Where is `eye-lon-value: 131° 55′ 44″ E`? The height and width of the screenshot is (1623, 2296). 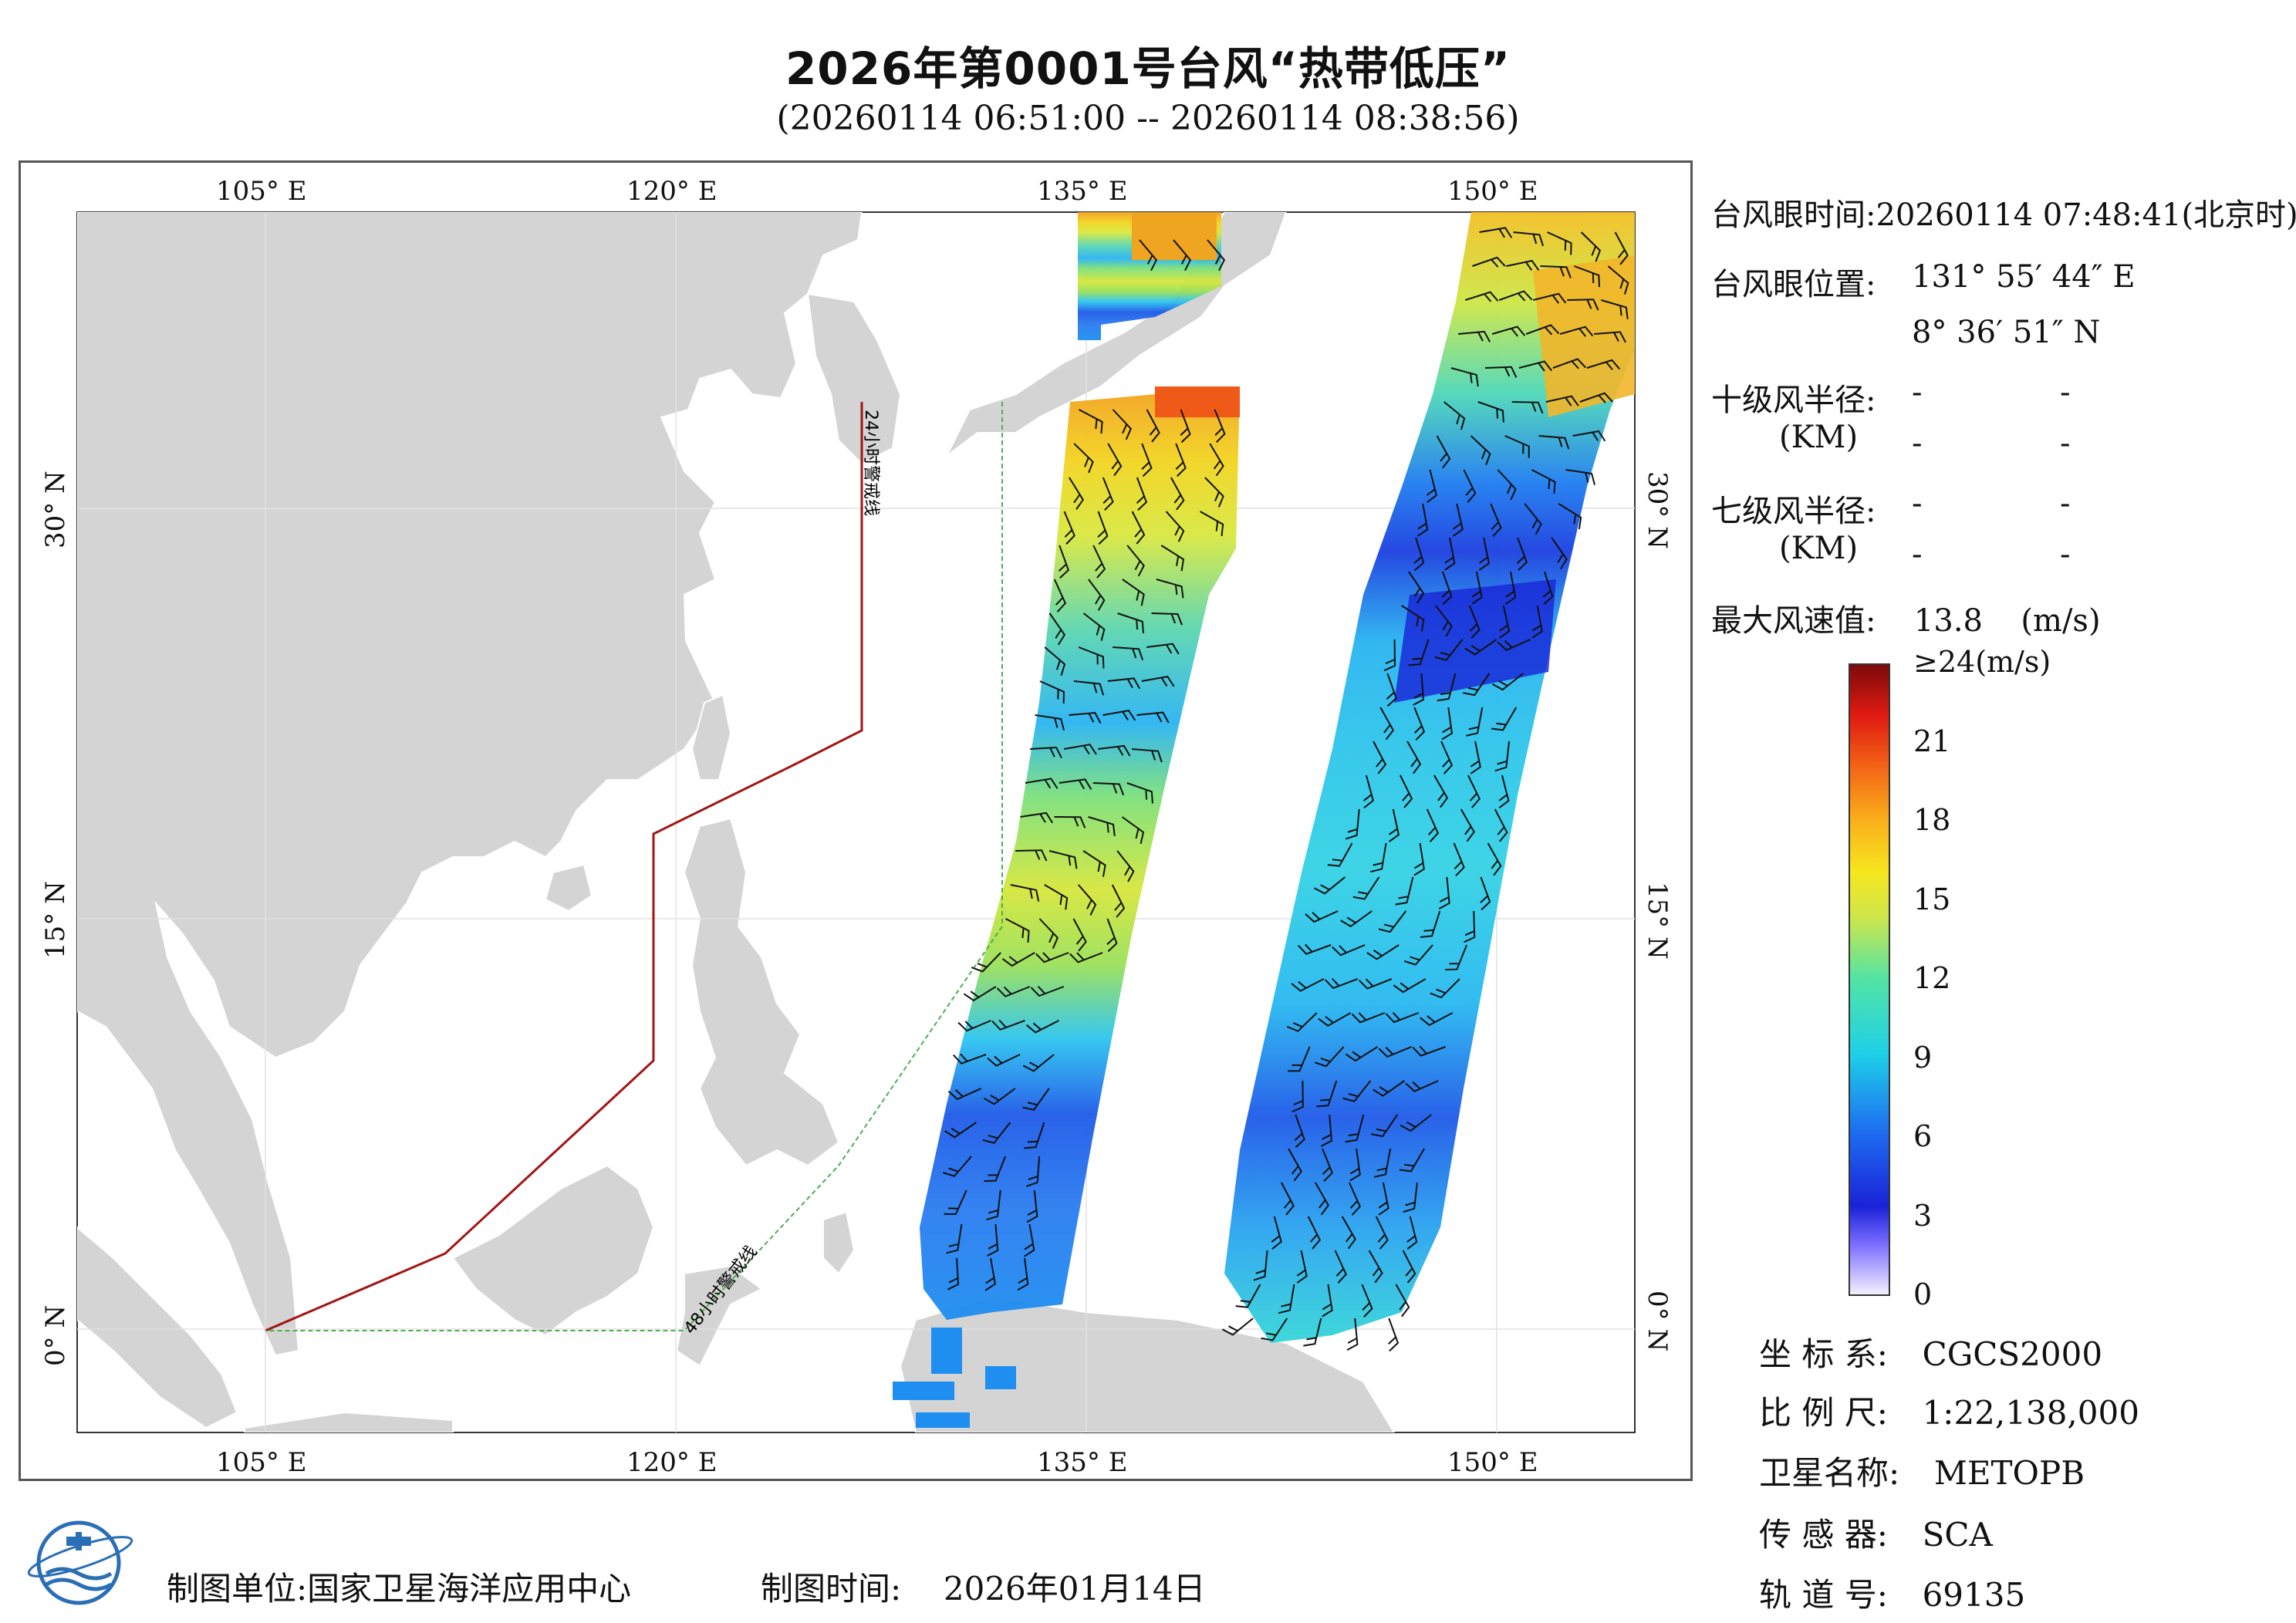 eye-lon-value: 131° 55′ 44″ E is located at coordinates (2024, 277).